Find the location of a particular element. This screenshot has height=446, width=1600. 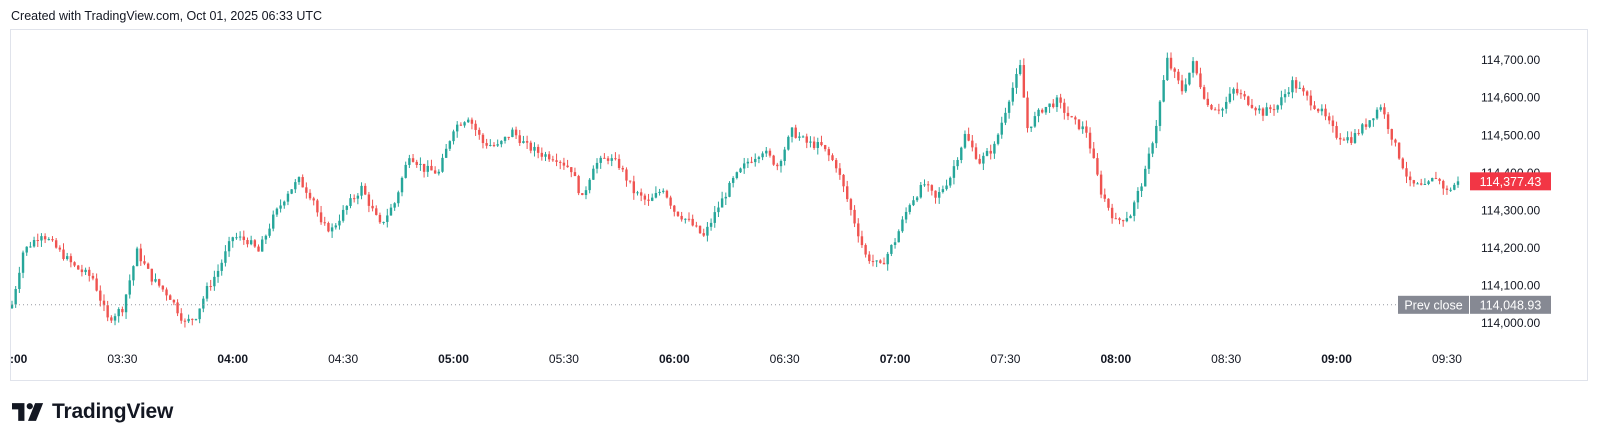

prev-close-label: Prev close is located at coordinates (1433, 305).